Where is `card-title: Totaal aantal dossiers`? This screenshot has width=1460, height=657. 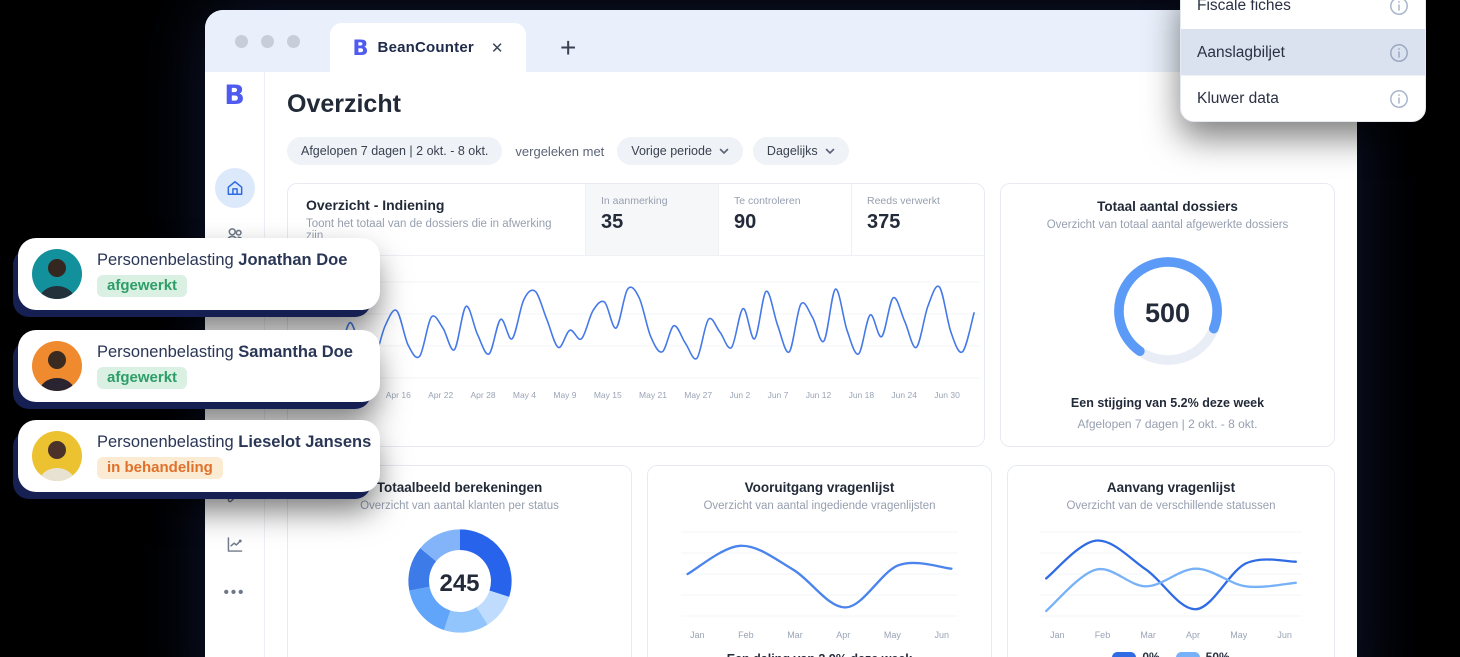 card-title: Totaal aantal dossiers is located at coordinates (1167, 206).